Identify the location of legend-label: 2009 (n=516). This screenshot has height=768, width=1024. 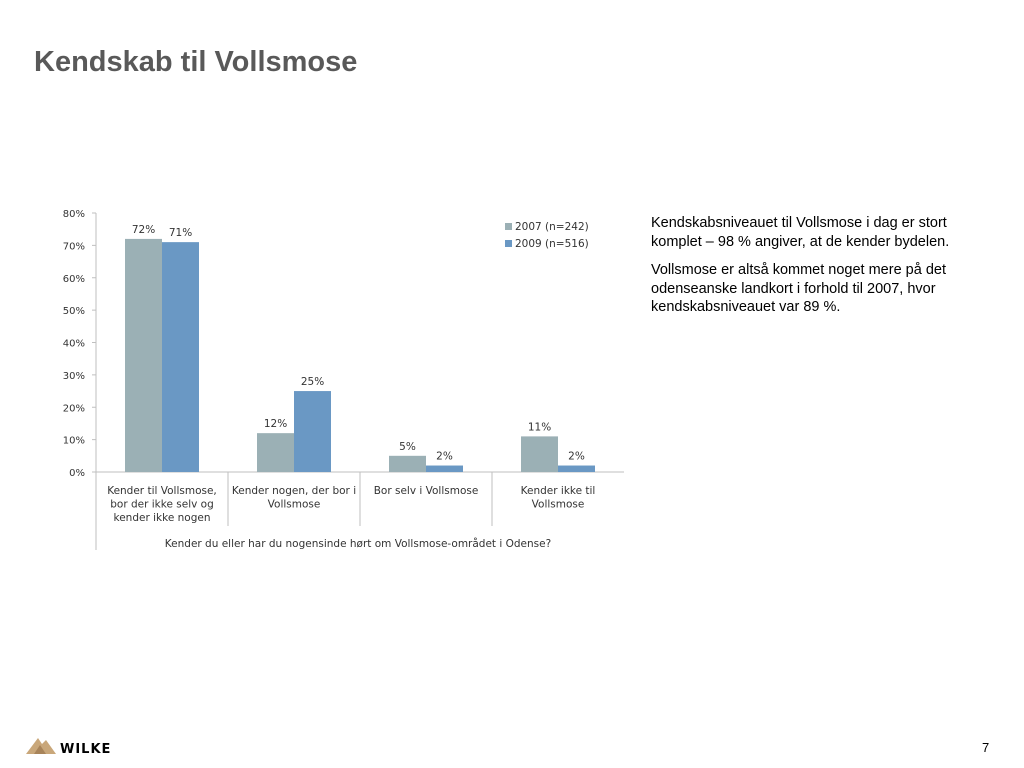
(552, 244).